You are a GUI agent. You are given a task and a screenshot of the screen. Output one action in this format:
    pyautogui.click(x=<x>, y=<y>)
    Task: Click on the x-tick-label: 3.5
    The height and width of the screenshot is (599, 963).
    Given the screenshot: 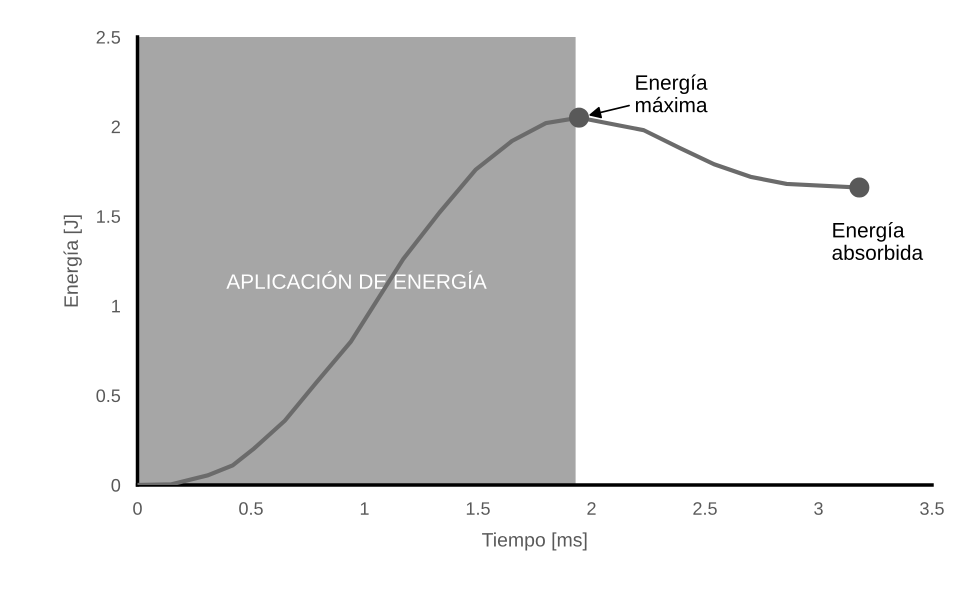 What is the action you would take?
    pyautogui.click(x=932, y=508)
    